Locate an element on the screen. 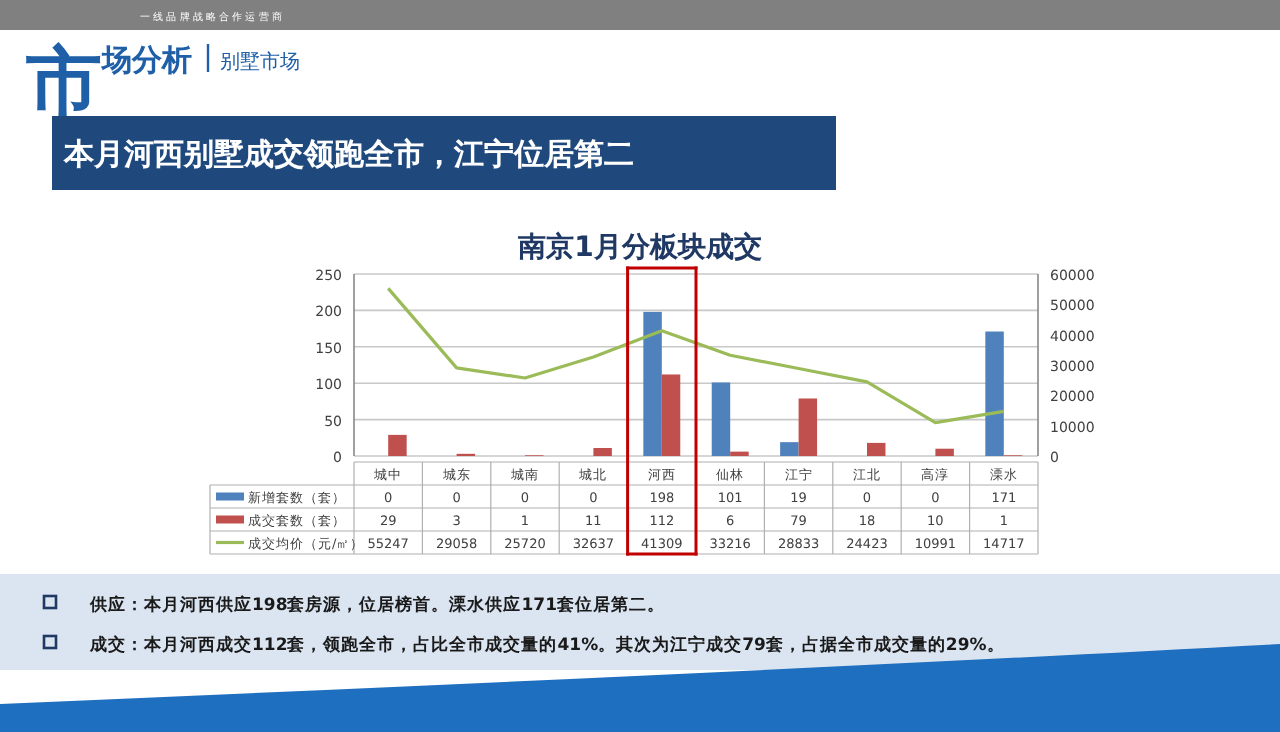 Image resolution: width=1280 pixels, height=732 pixels. text: 成交：本月河西成交112套，领跑全市，占比全市成交量的41%。其次为江宁成交79套，占据全市成交量的29%。 is located at coordinates (546, 645).